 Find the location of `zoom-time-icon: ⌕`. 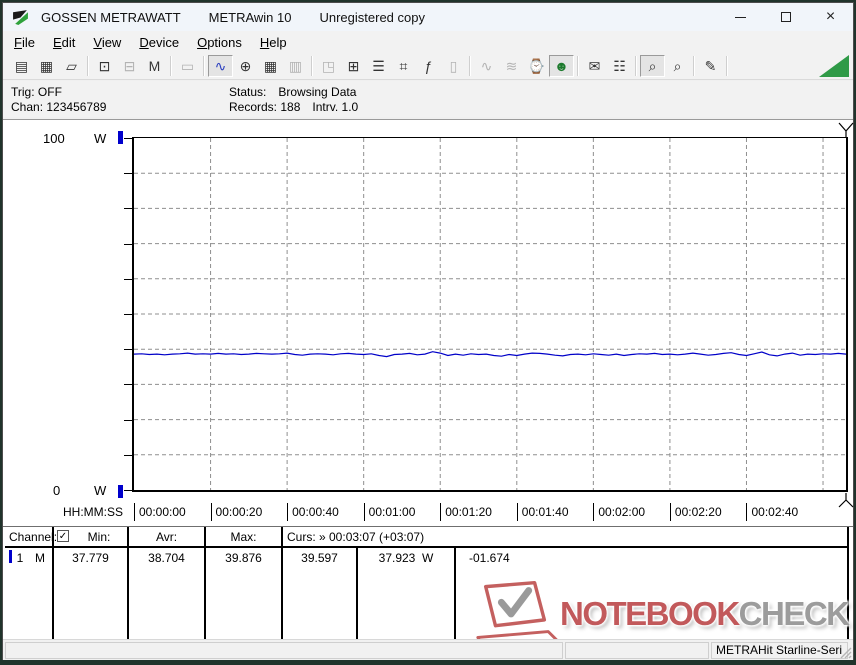

zoom-time-icon: ⌕ is located at coordinates (652, 66).